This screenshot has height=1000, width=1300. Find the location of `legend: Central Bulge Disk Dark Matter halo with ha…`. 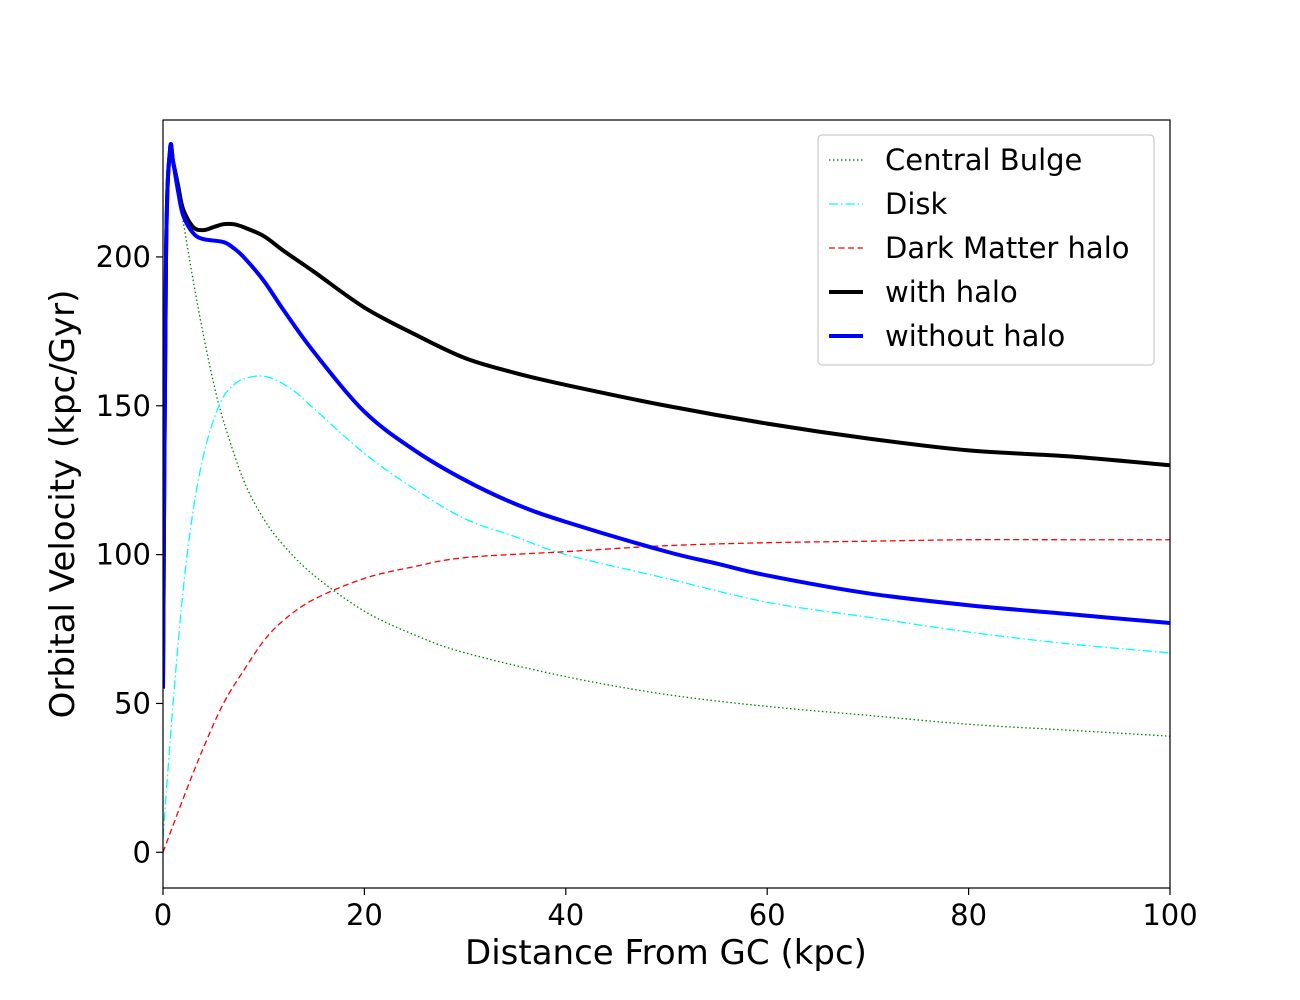

legend: Central Bulge Disk Dark Matter halo with ha… is located at coordinates (986, 250).